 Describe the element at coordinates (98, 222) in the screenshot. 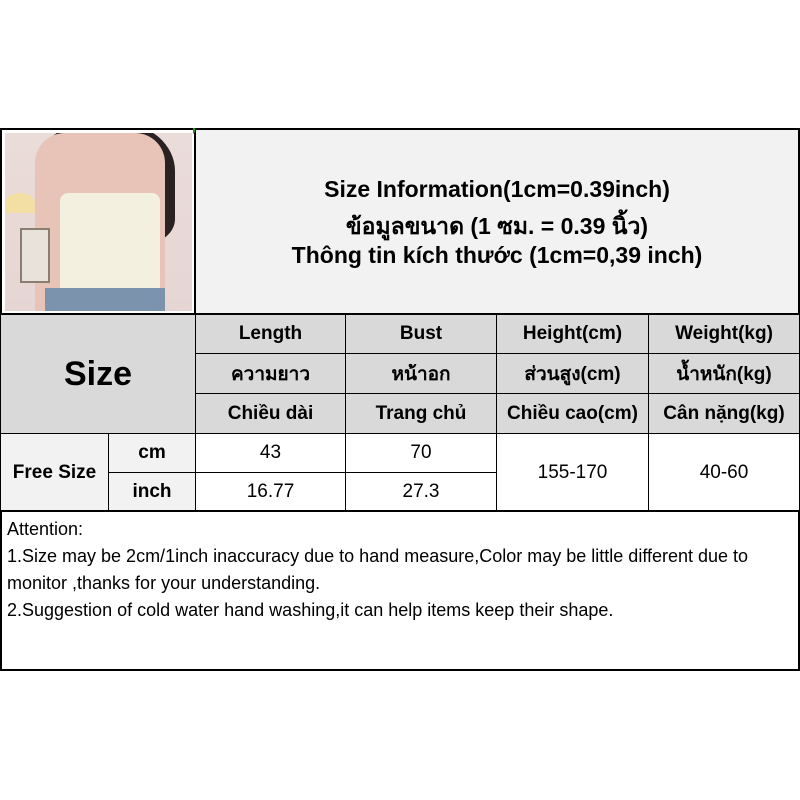

I see `product-photo` at that location.